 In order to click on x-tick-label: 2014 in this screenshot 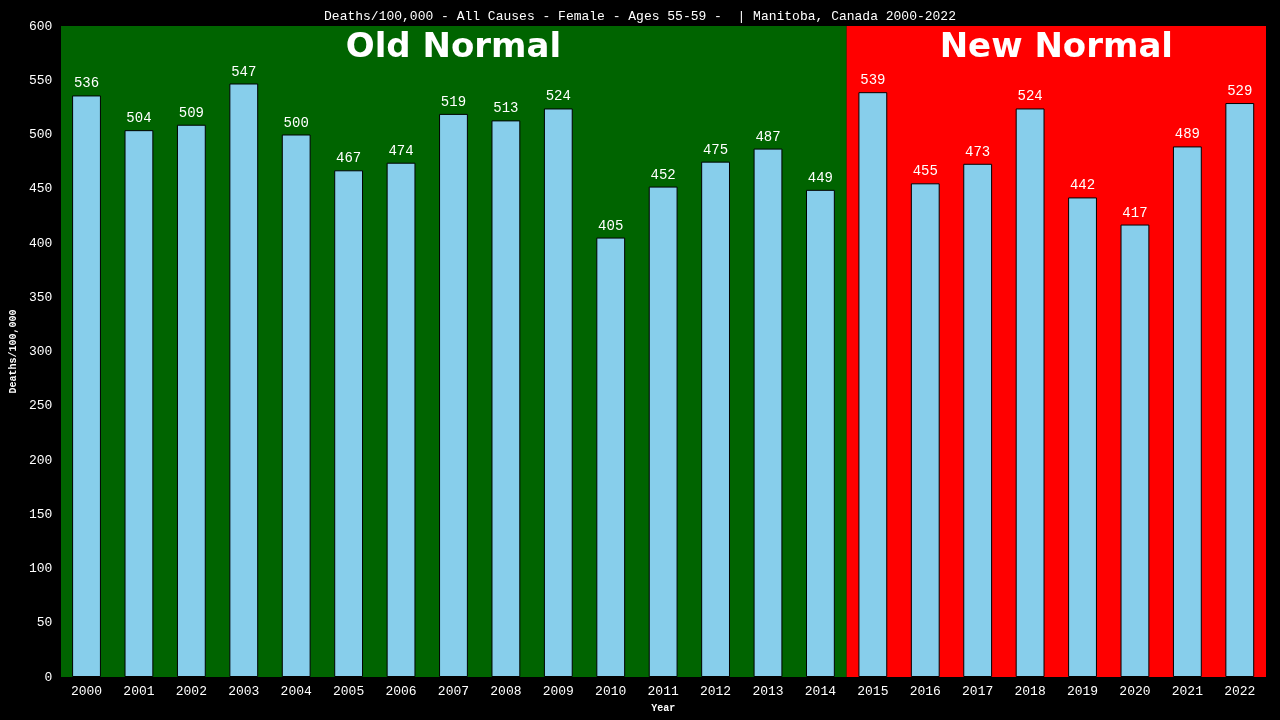, I will do `click(820, 691)`.